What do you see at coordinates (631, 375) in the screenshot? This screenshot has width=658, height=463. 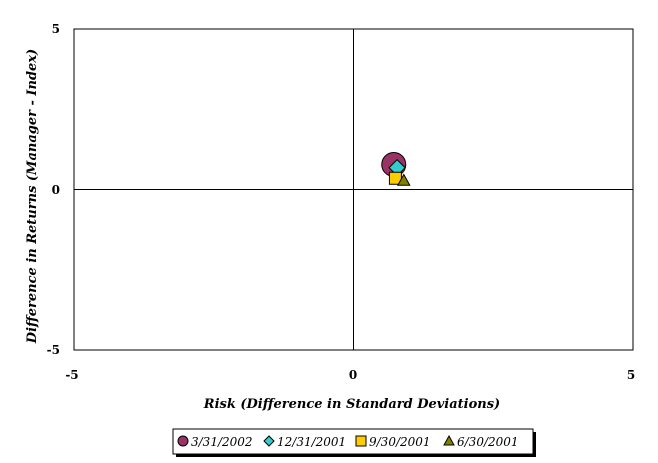 I see `x-tick-label: 5` at bounding box center [631, 375].